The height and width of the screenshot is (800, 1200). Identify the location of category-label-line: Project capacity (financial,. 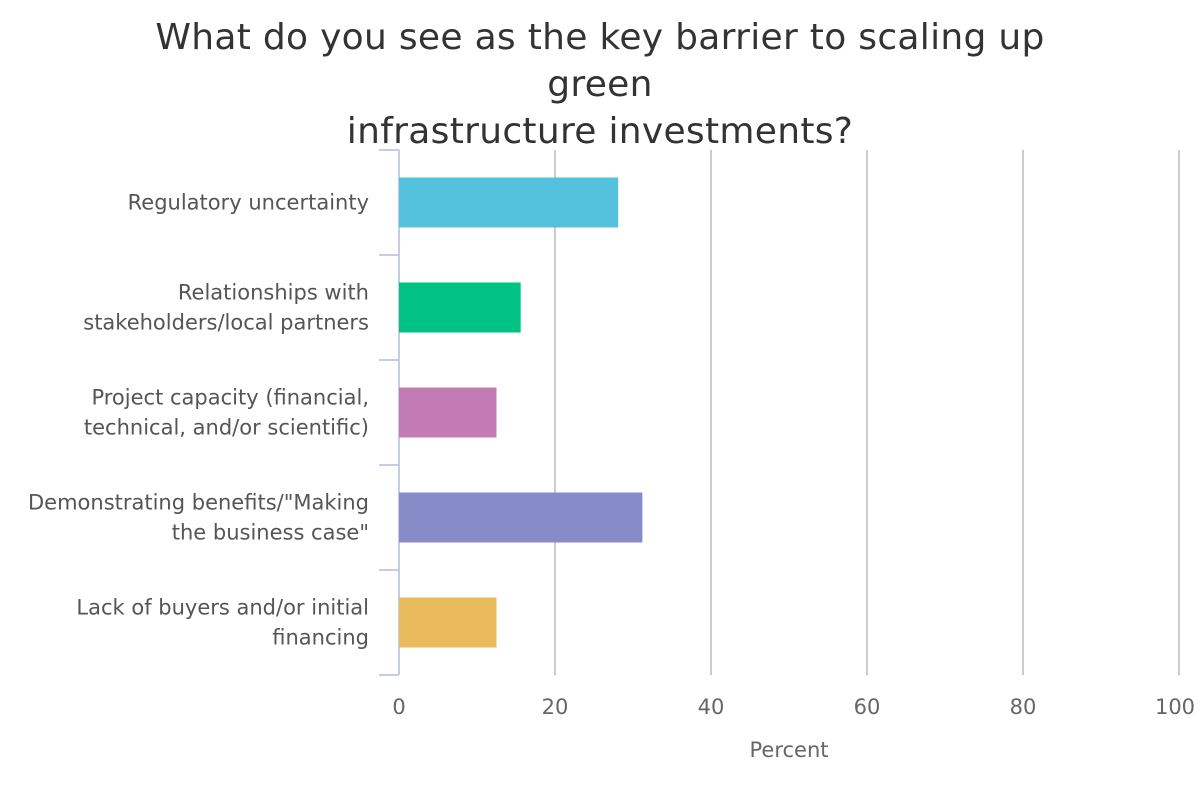
(230, 398).